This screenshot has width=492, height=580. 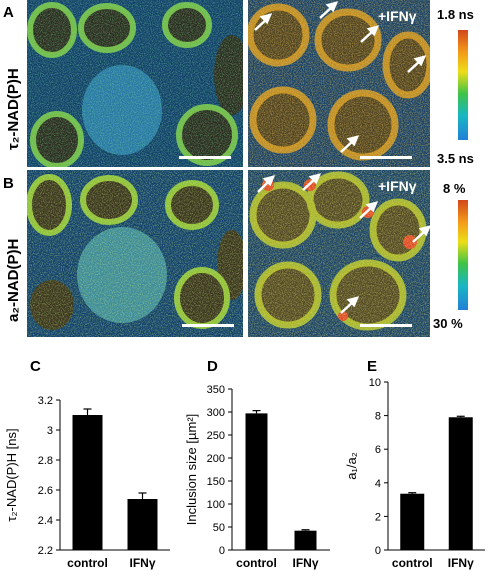 I want to click on y-tick-label: 200, so click(x=216, y=459).